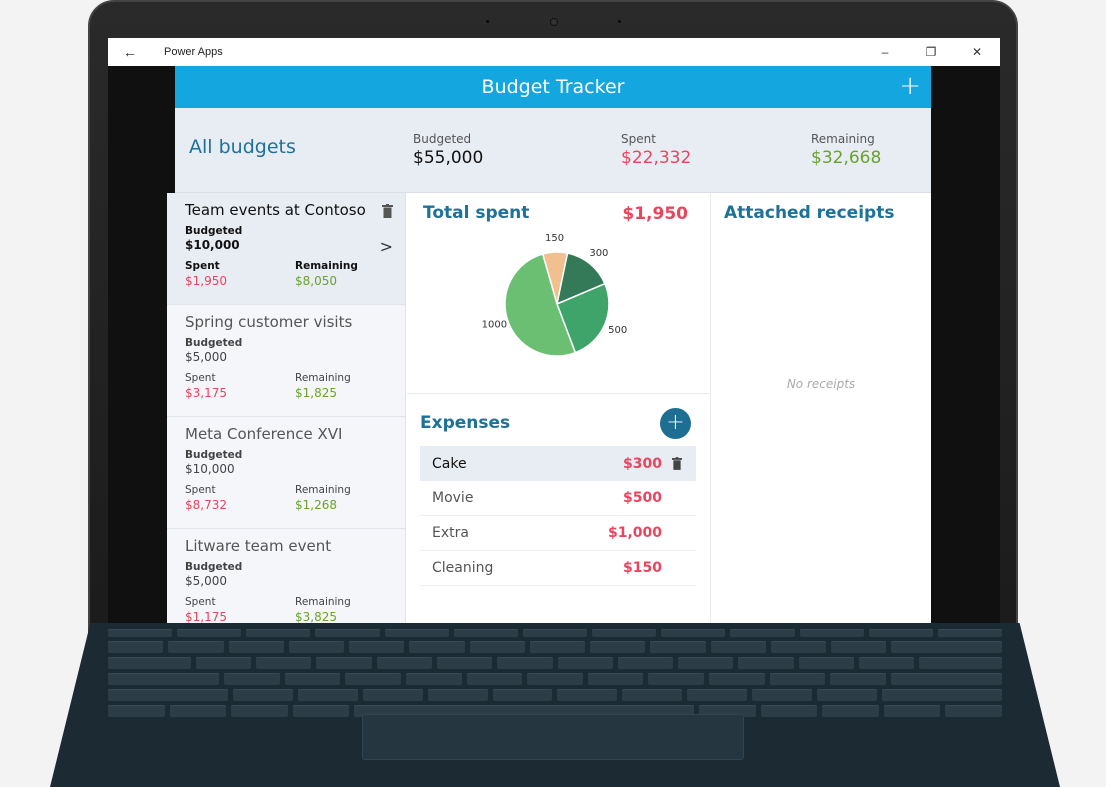 This screenshot has width=1106, height=787. I want to click on expense-amount: $300, so click(642, 463).